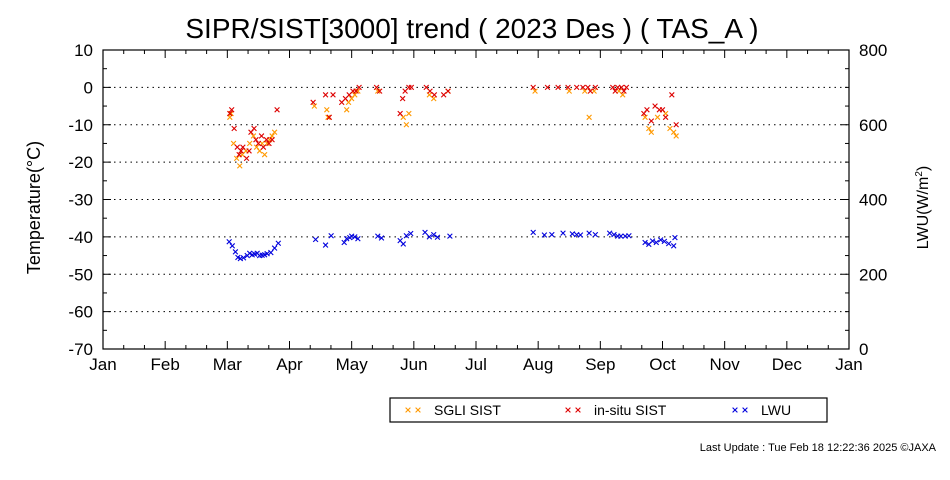  Describe the element at coordinates (476, 364) in the screenshot. I see `x-tick-label: Jul` at that location.